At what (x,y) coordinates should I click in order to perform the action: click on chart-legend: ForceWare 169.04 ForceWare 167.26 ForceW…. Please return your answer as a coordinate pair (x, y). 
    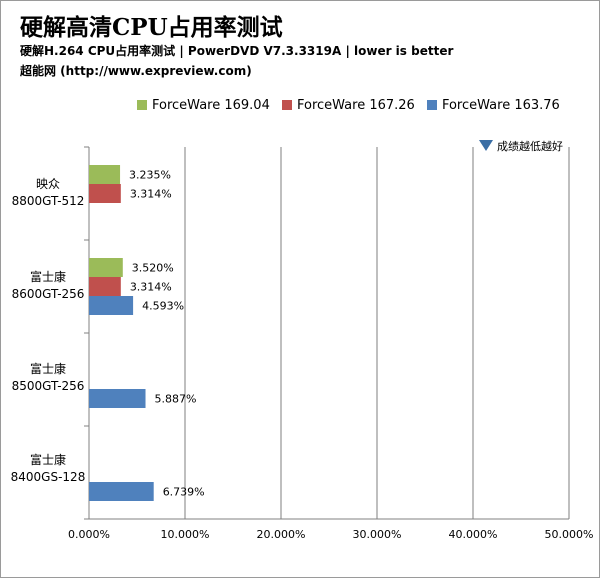
    Looking at the image, I should click on (352, 105).